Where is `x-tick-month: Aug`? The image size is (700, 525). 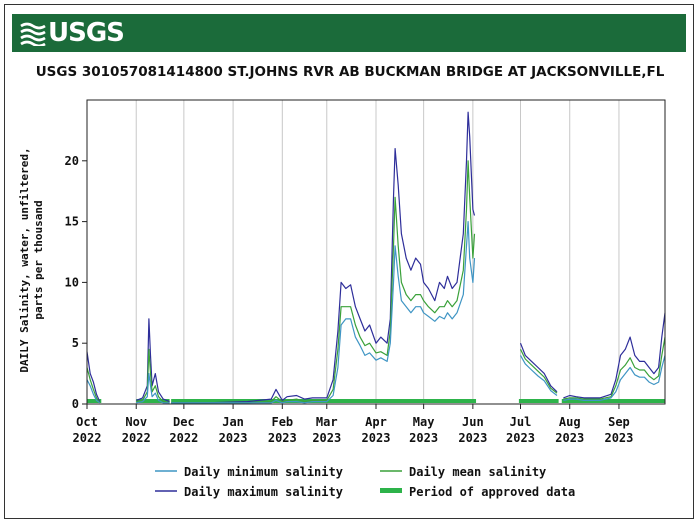 x-tick-month: Aug is located at coordinates (570, 422).